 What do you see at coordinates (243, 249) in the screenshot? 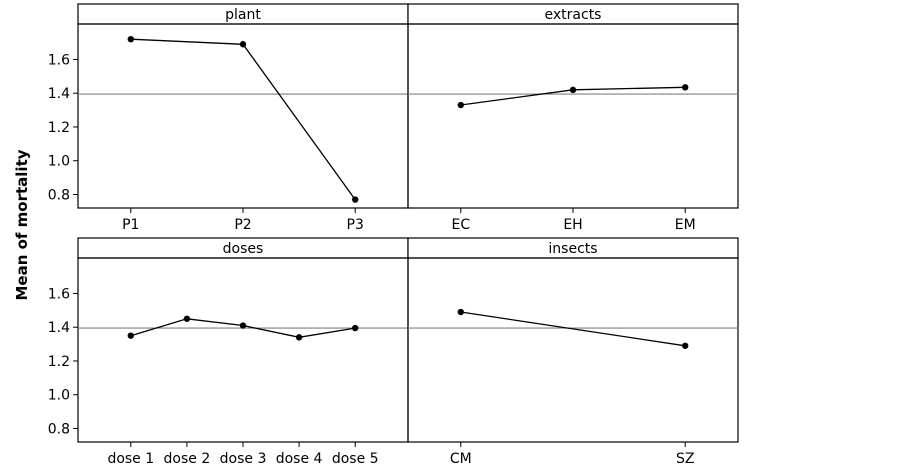
I see `panel-title-doses: doses` at bounding box center [243, 249].